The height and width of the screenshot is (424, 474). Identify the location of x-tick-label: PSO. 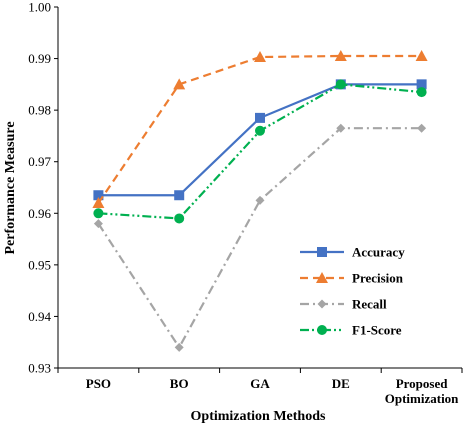
(98, 383).